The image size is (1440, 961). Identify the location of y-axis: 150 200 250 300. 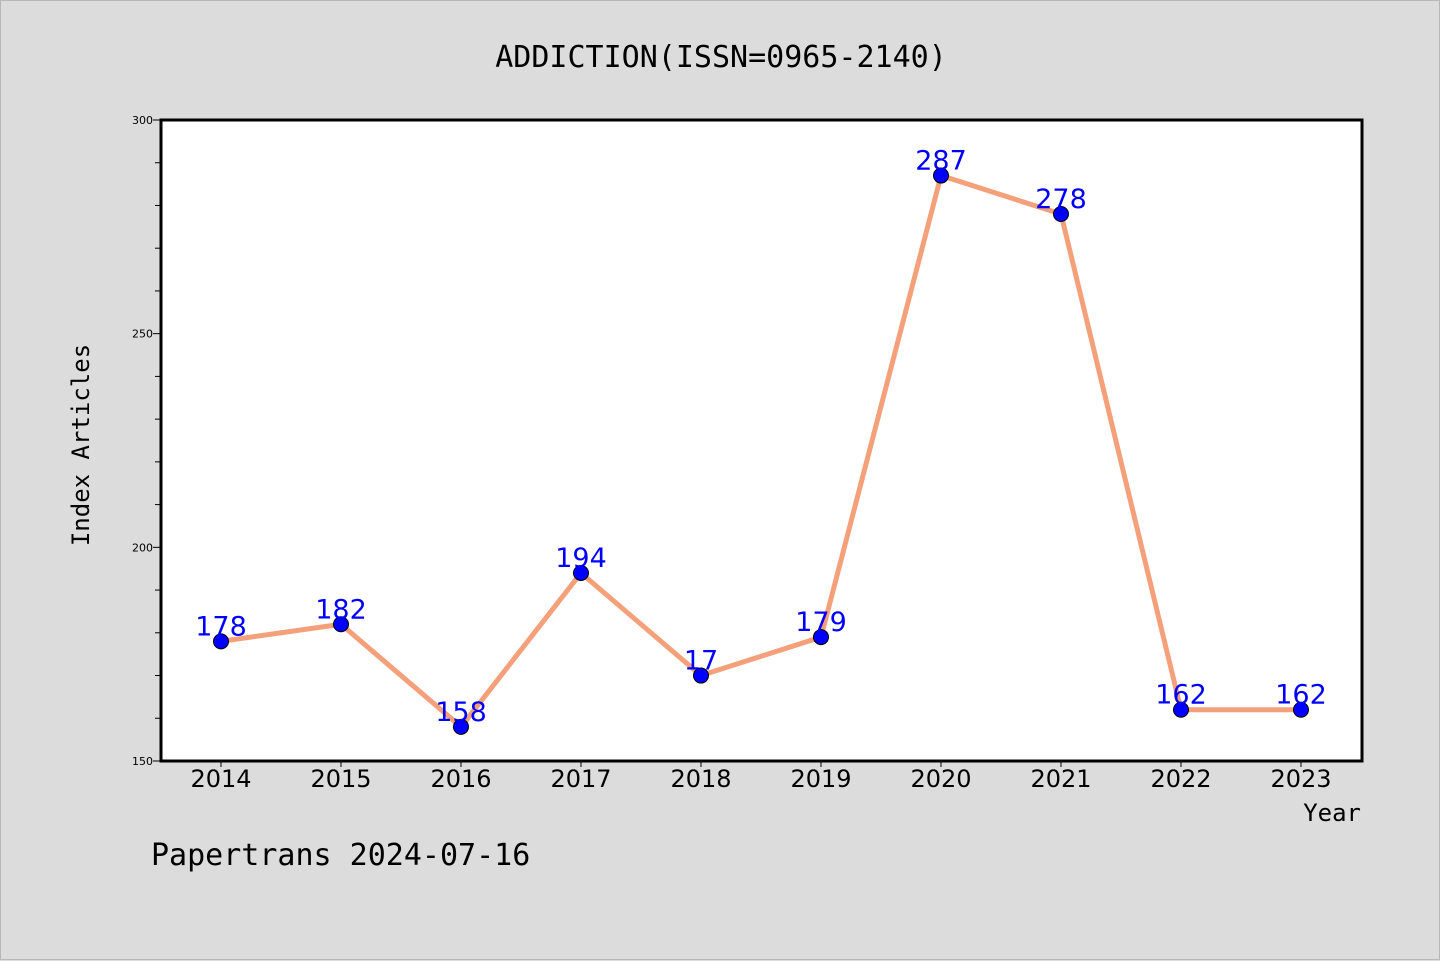
(146, 441).